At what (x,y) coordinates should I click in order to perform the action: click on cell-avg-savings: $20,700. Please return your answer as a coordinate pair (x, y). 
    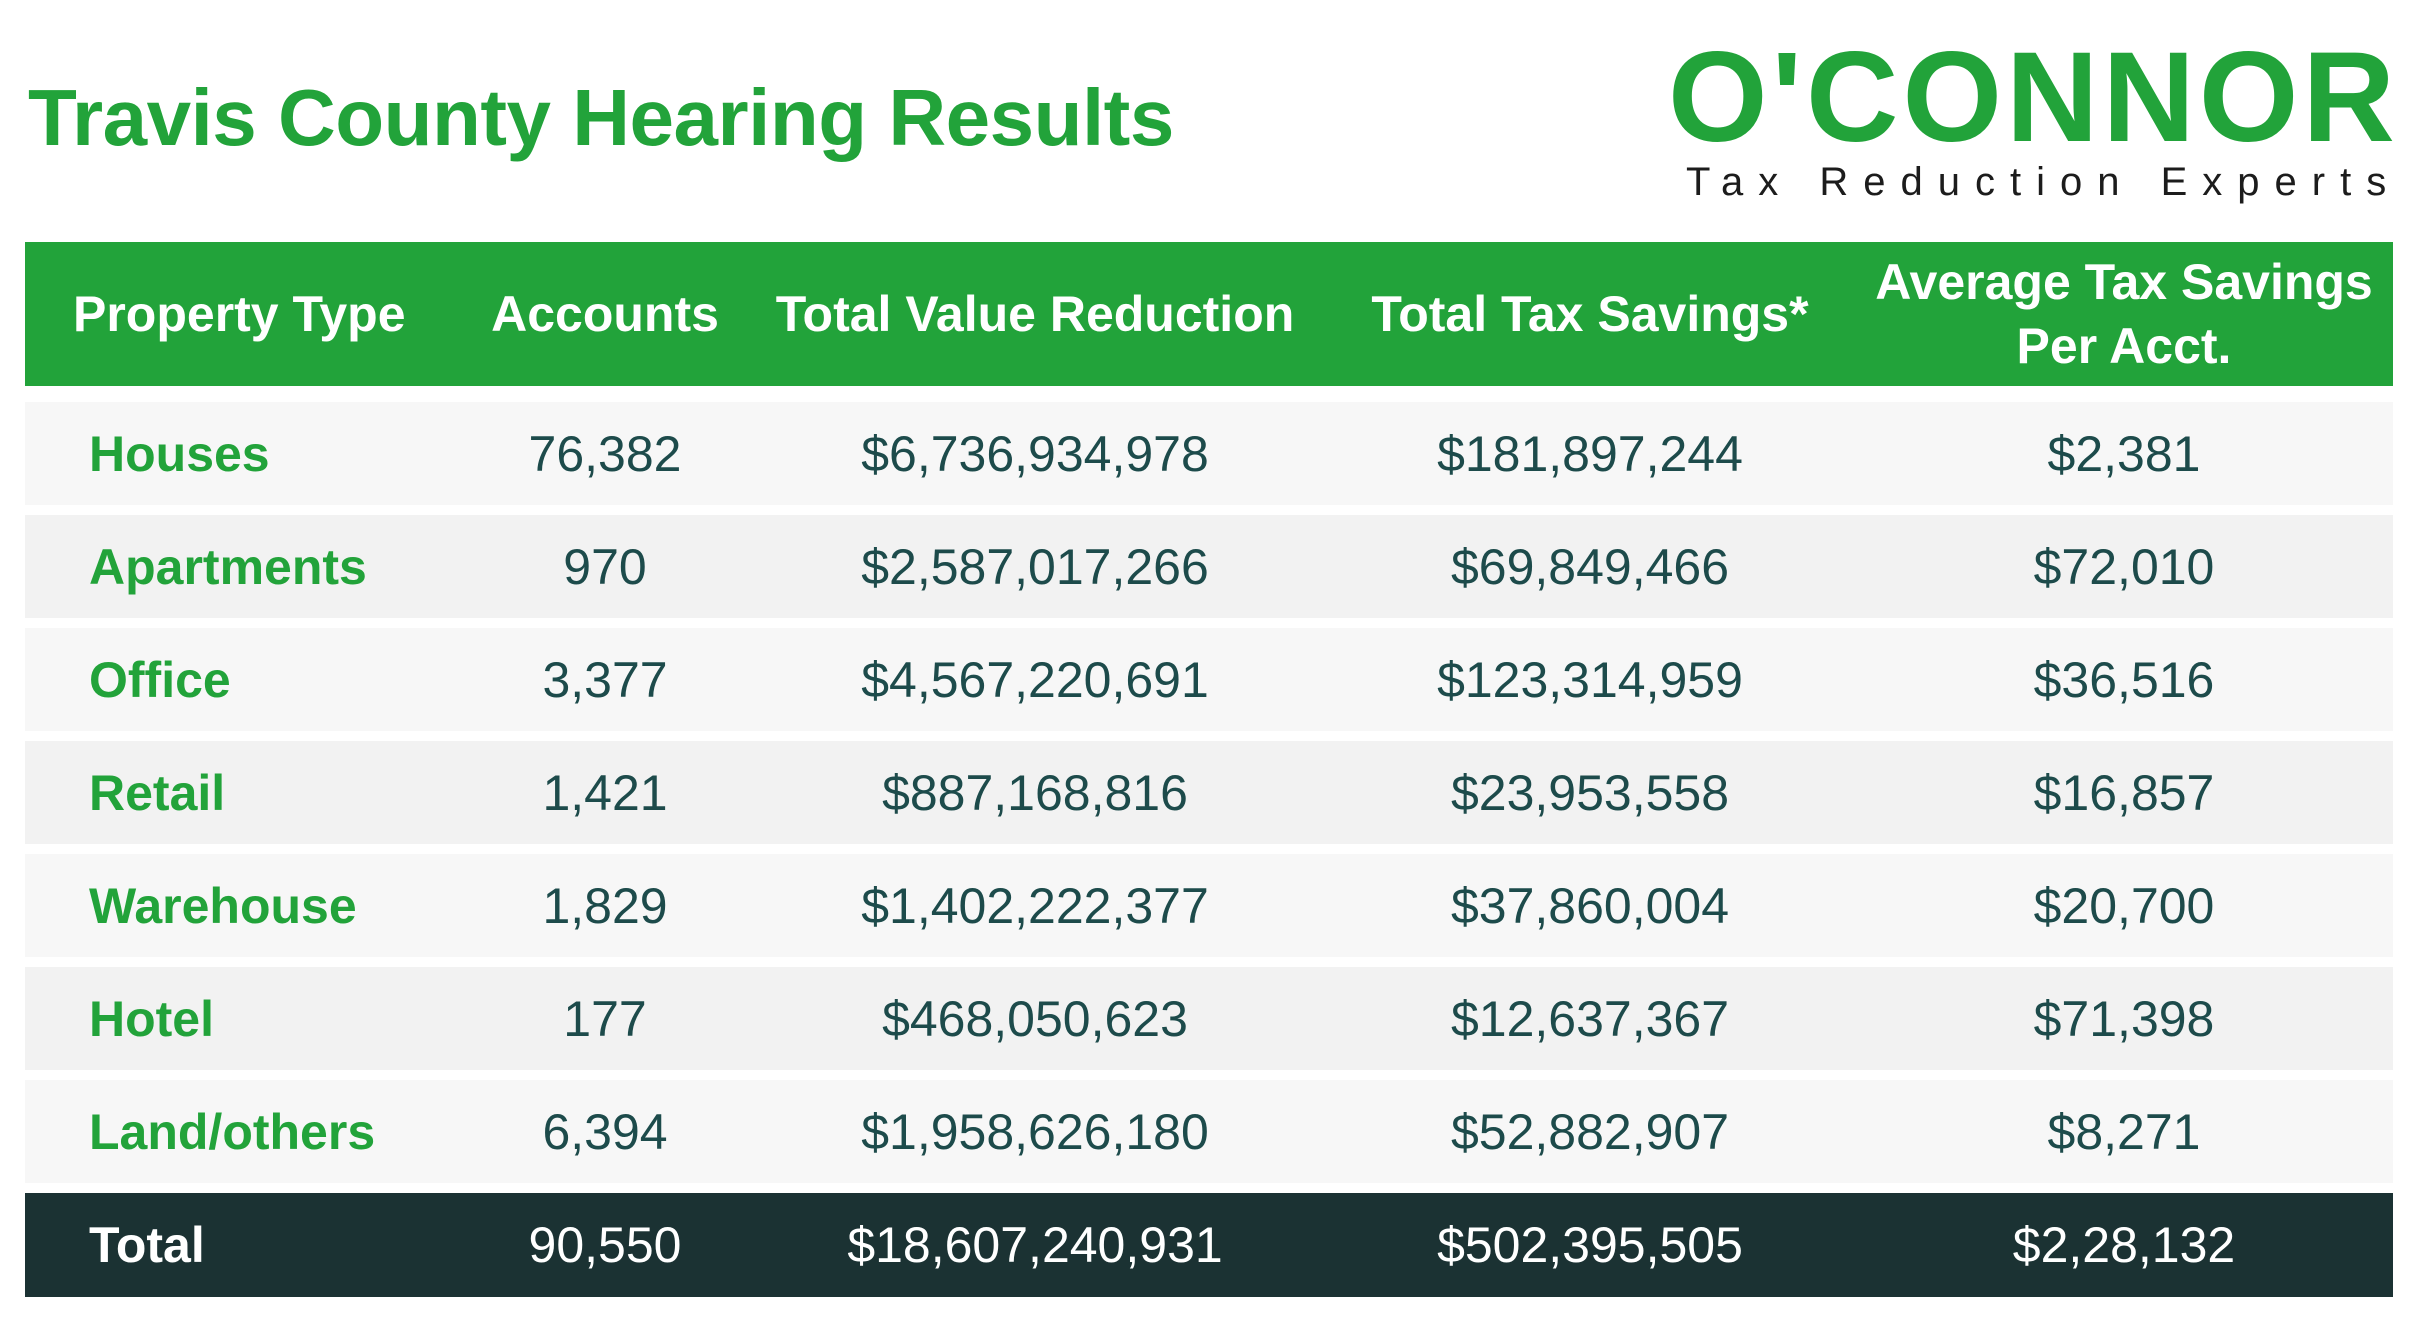
    Looking at the image, I should click on (2124, 905).